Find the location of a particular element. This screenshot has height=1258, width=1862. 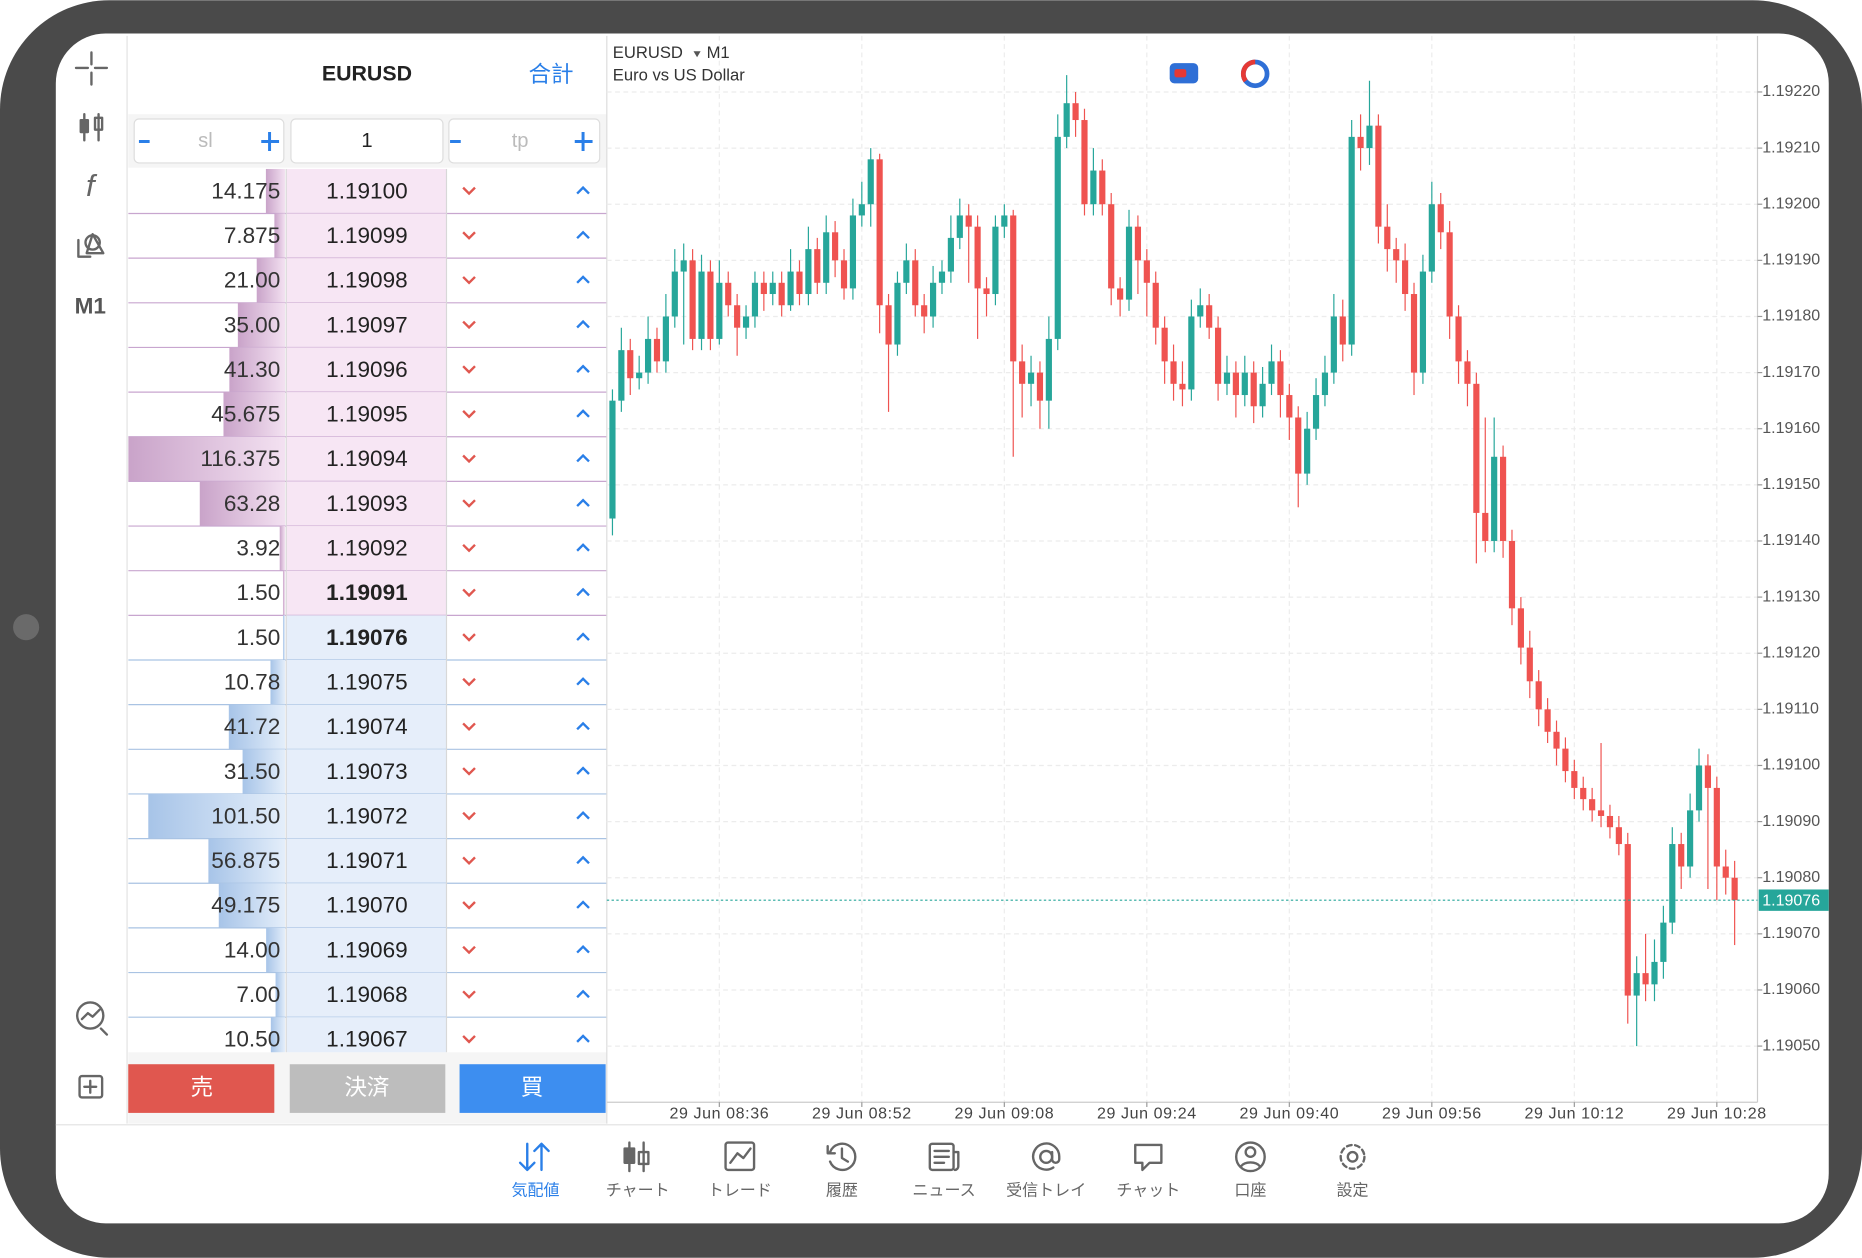

volume-label: 14.175 is located at coordinates (245, 190).